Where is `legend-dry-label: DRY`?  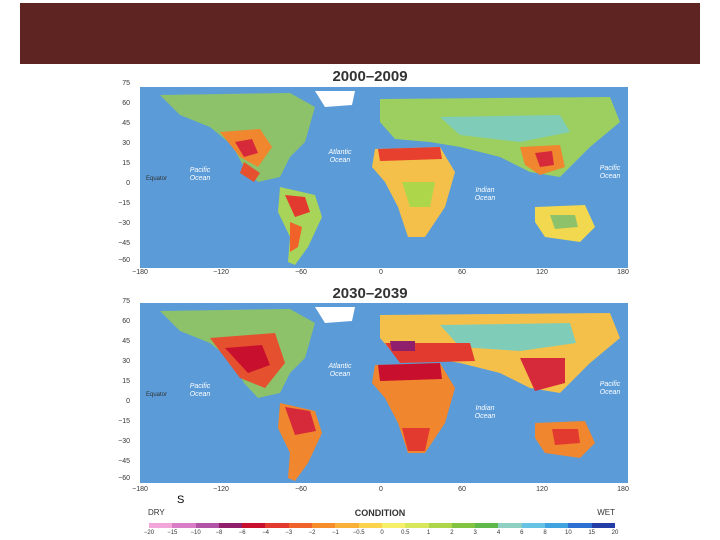 legend-dry-label: DRY is located at coordinates (156, 512).